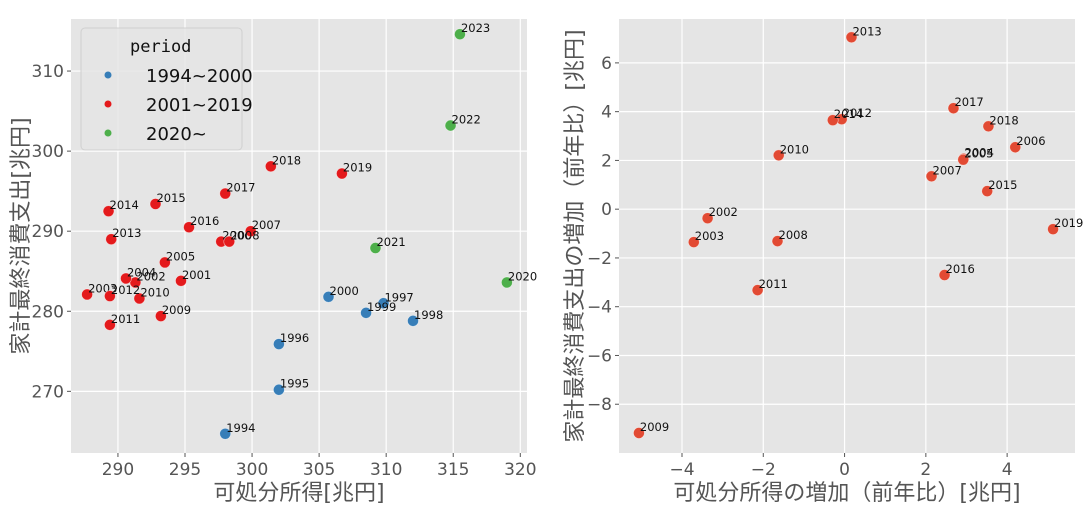 This screenshot has width=1091, height=512. Describe the element at coordinates (599, 405) in the screenshot. I see `y-tick-label: −8` at that location.